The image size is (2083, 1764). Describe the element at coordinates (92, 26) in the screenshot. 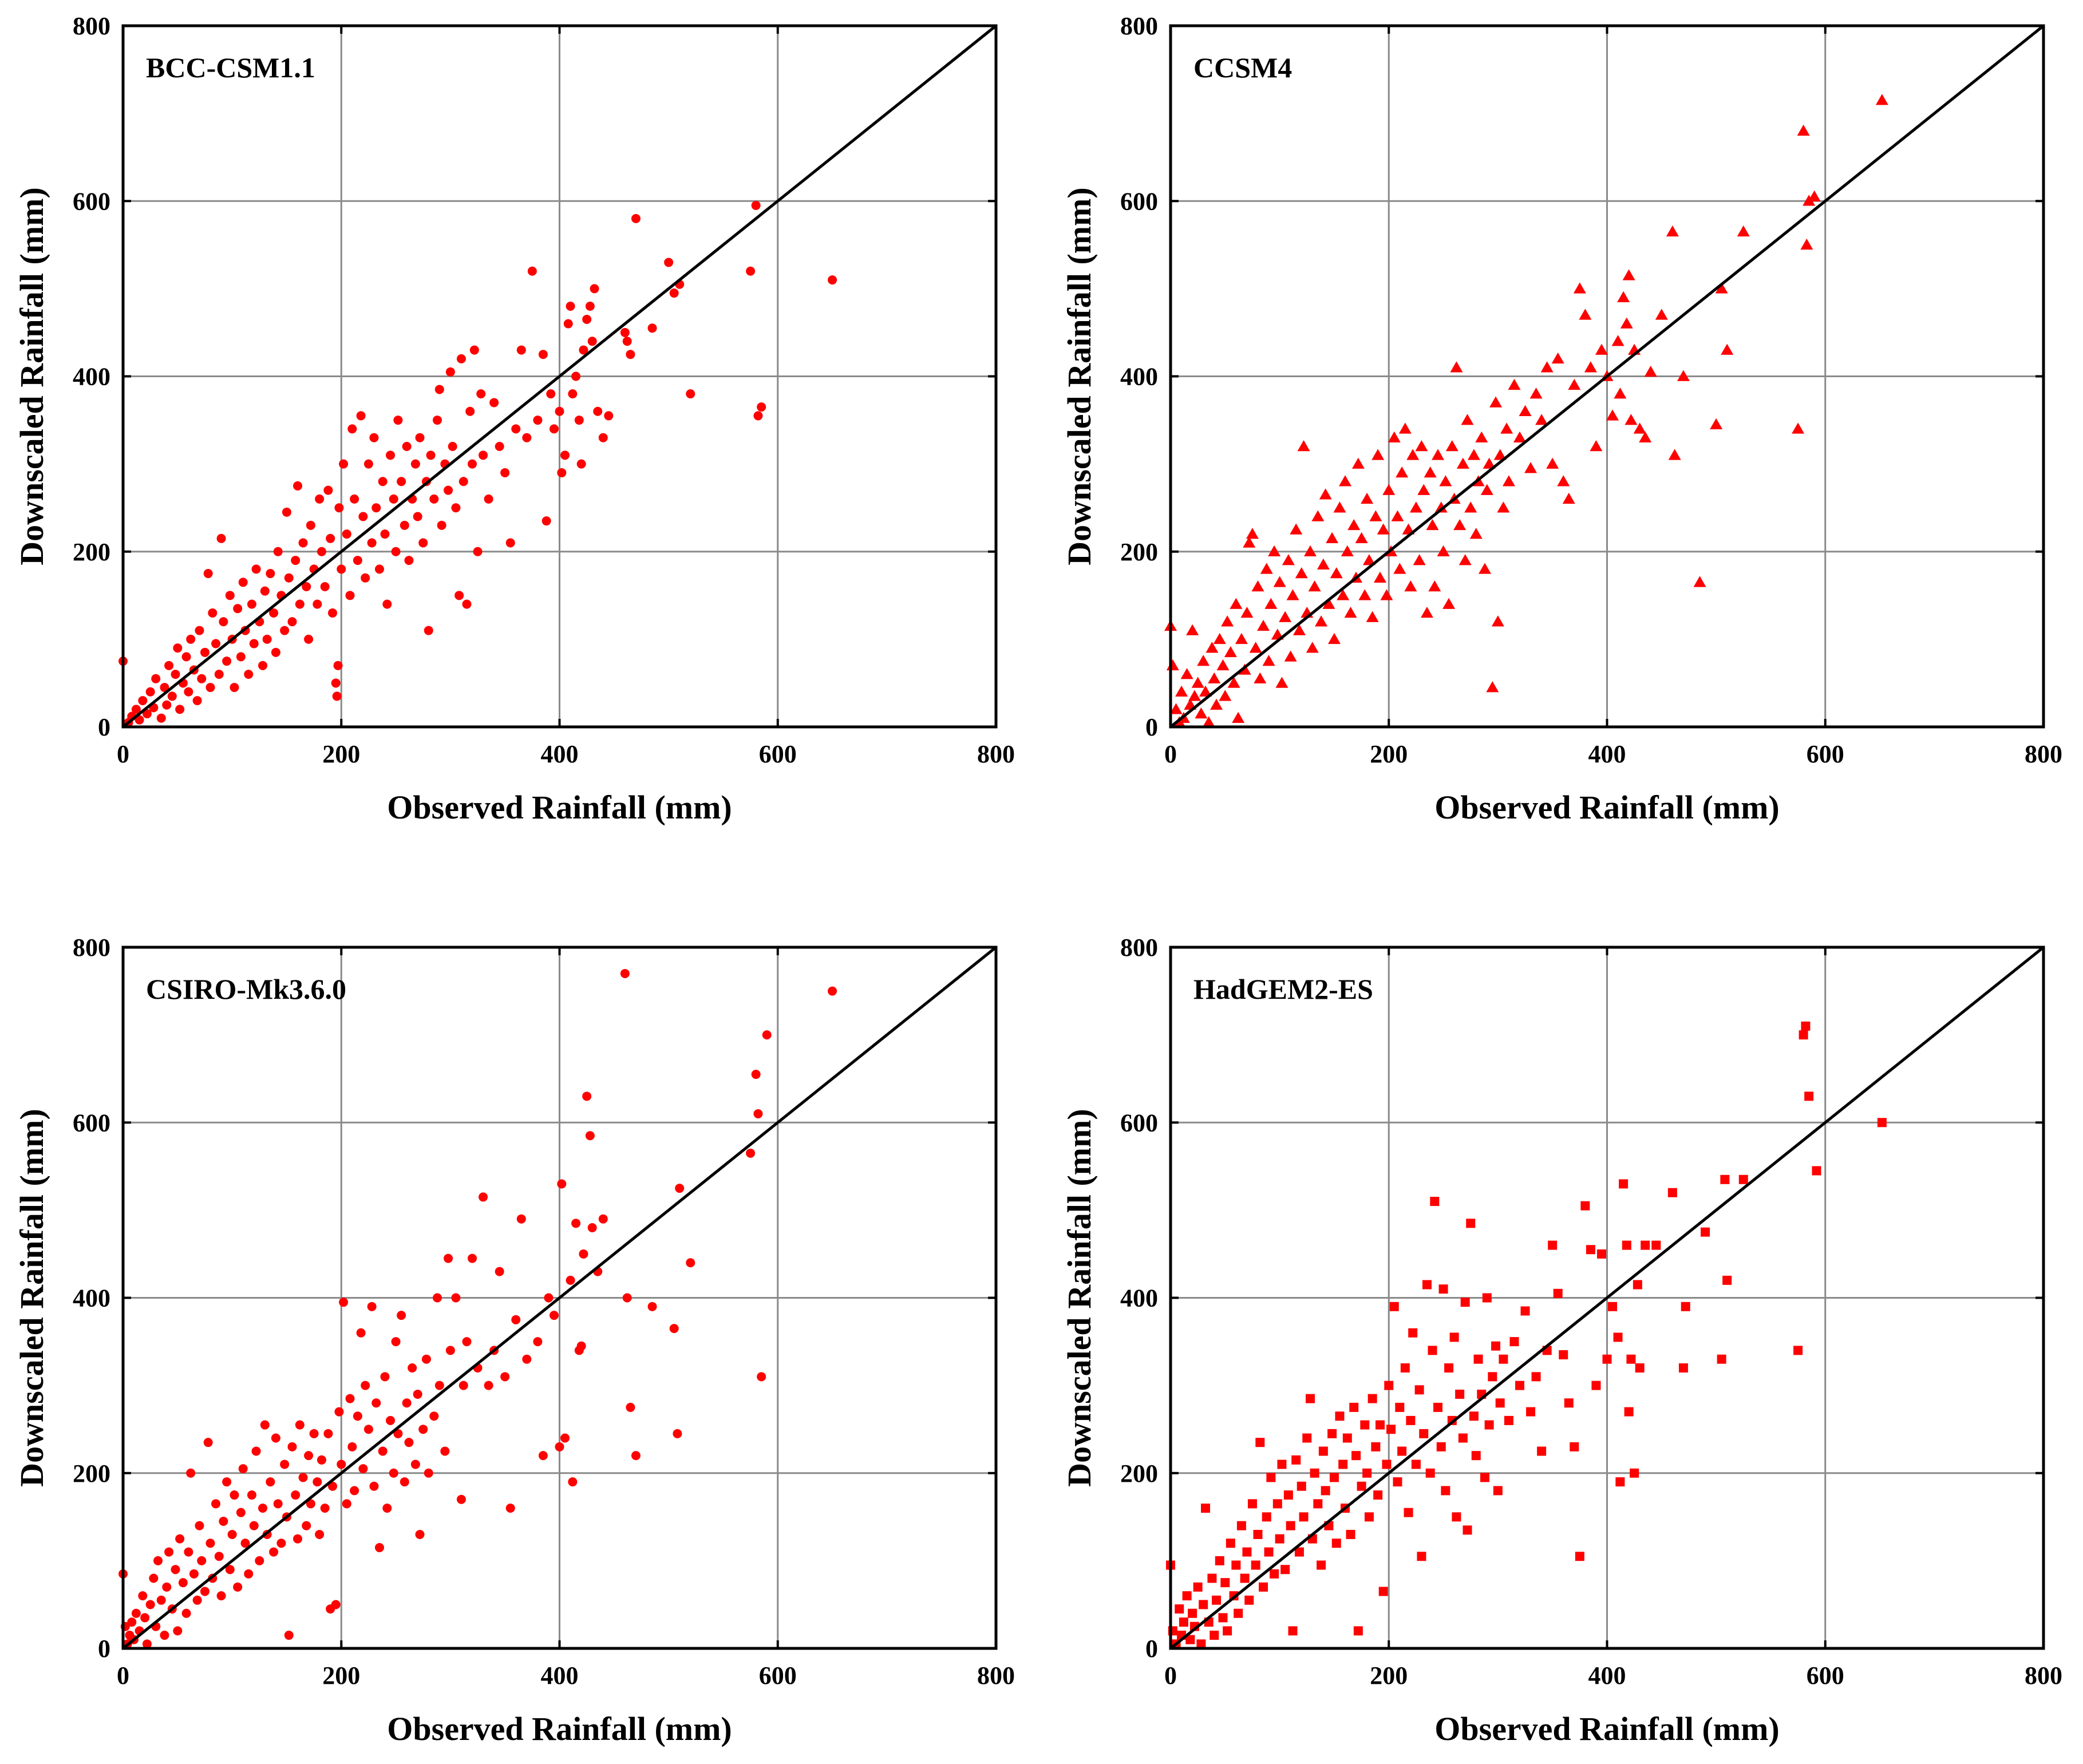

I see `y-tick-label: 800` at that location.